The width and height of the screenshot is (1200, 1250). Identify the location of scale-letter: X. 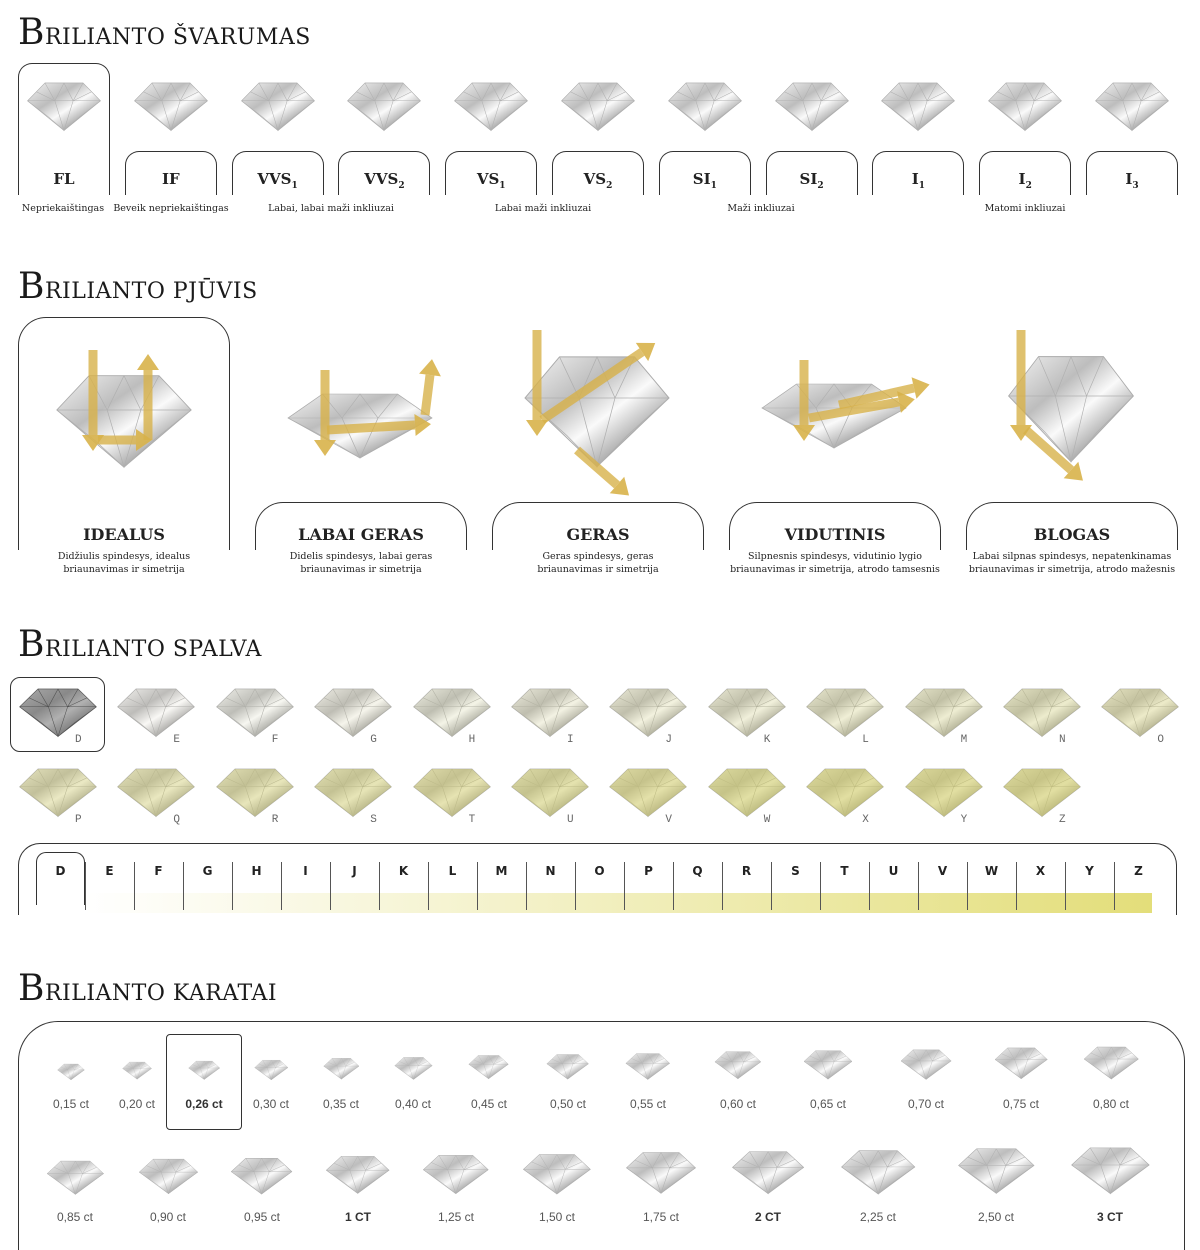
(1040, 871).